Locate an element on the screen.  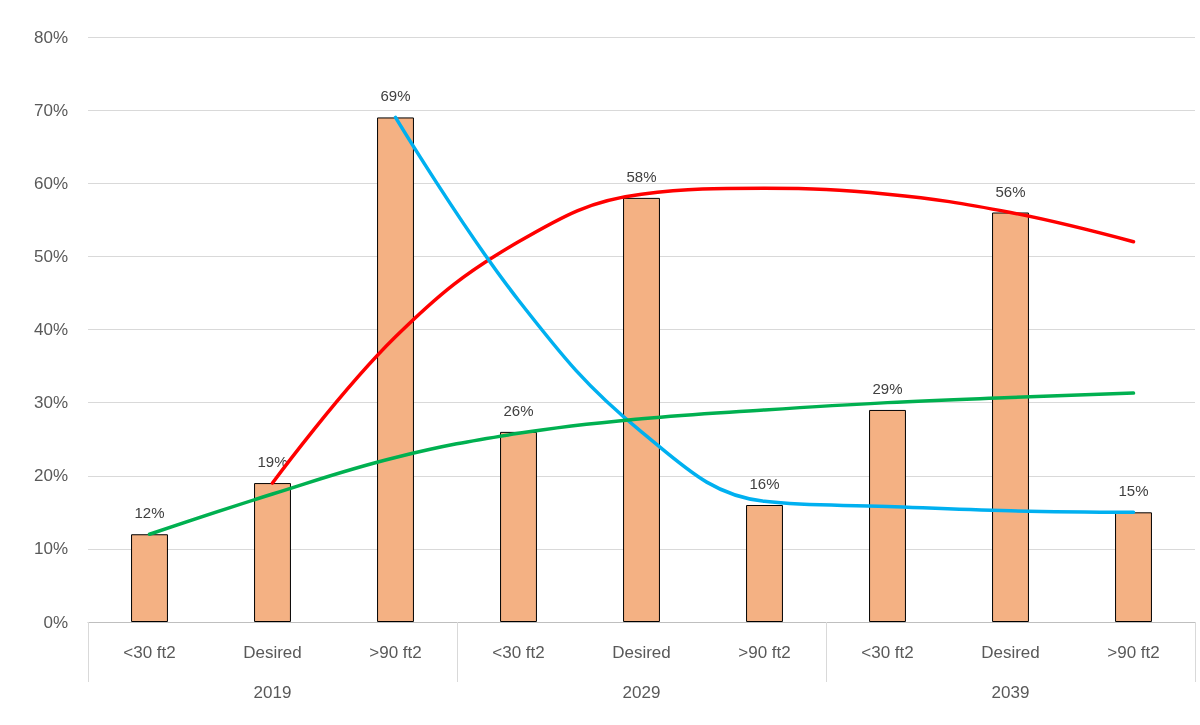
text: 2029 is located at coordinates (641, 692).